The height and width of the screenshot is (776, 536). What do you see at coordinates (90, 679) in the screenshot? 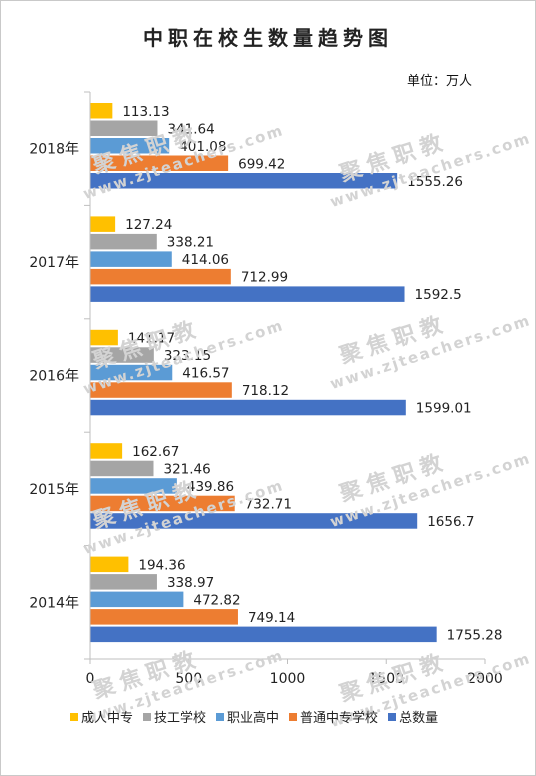
I see `x-tick-label: 0` at bounding box center [90, 679].